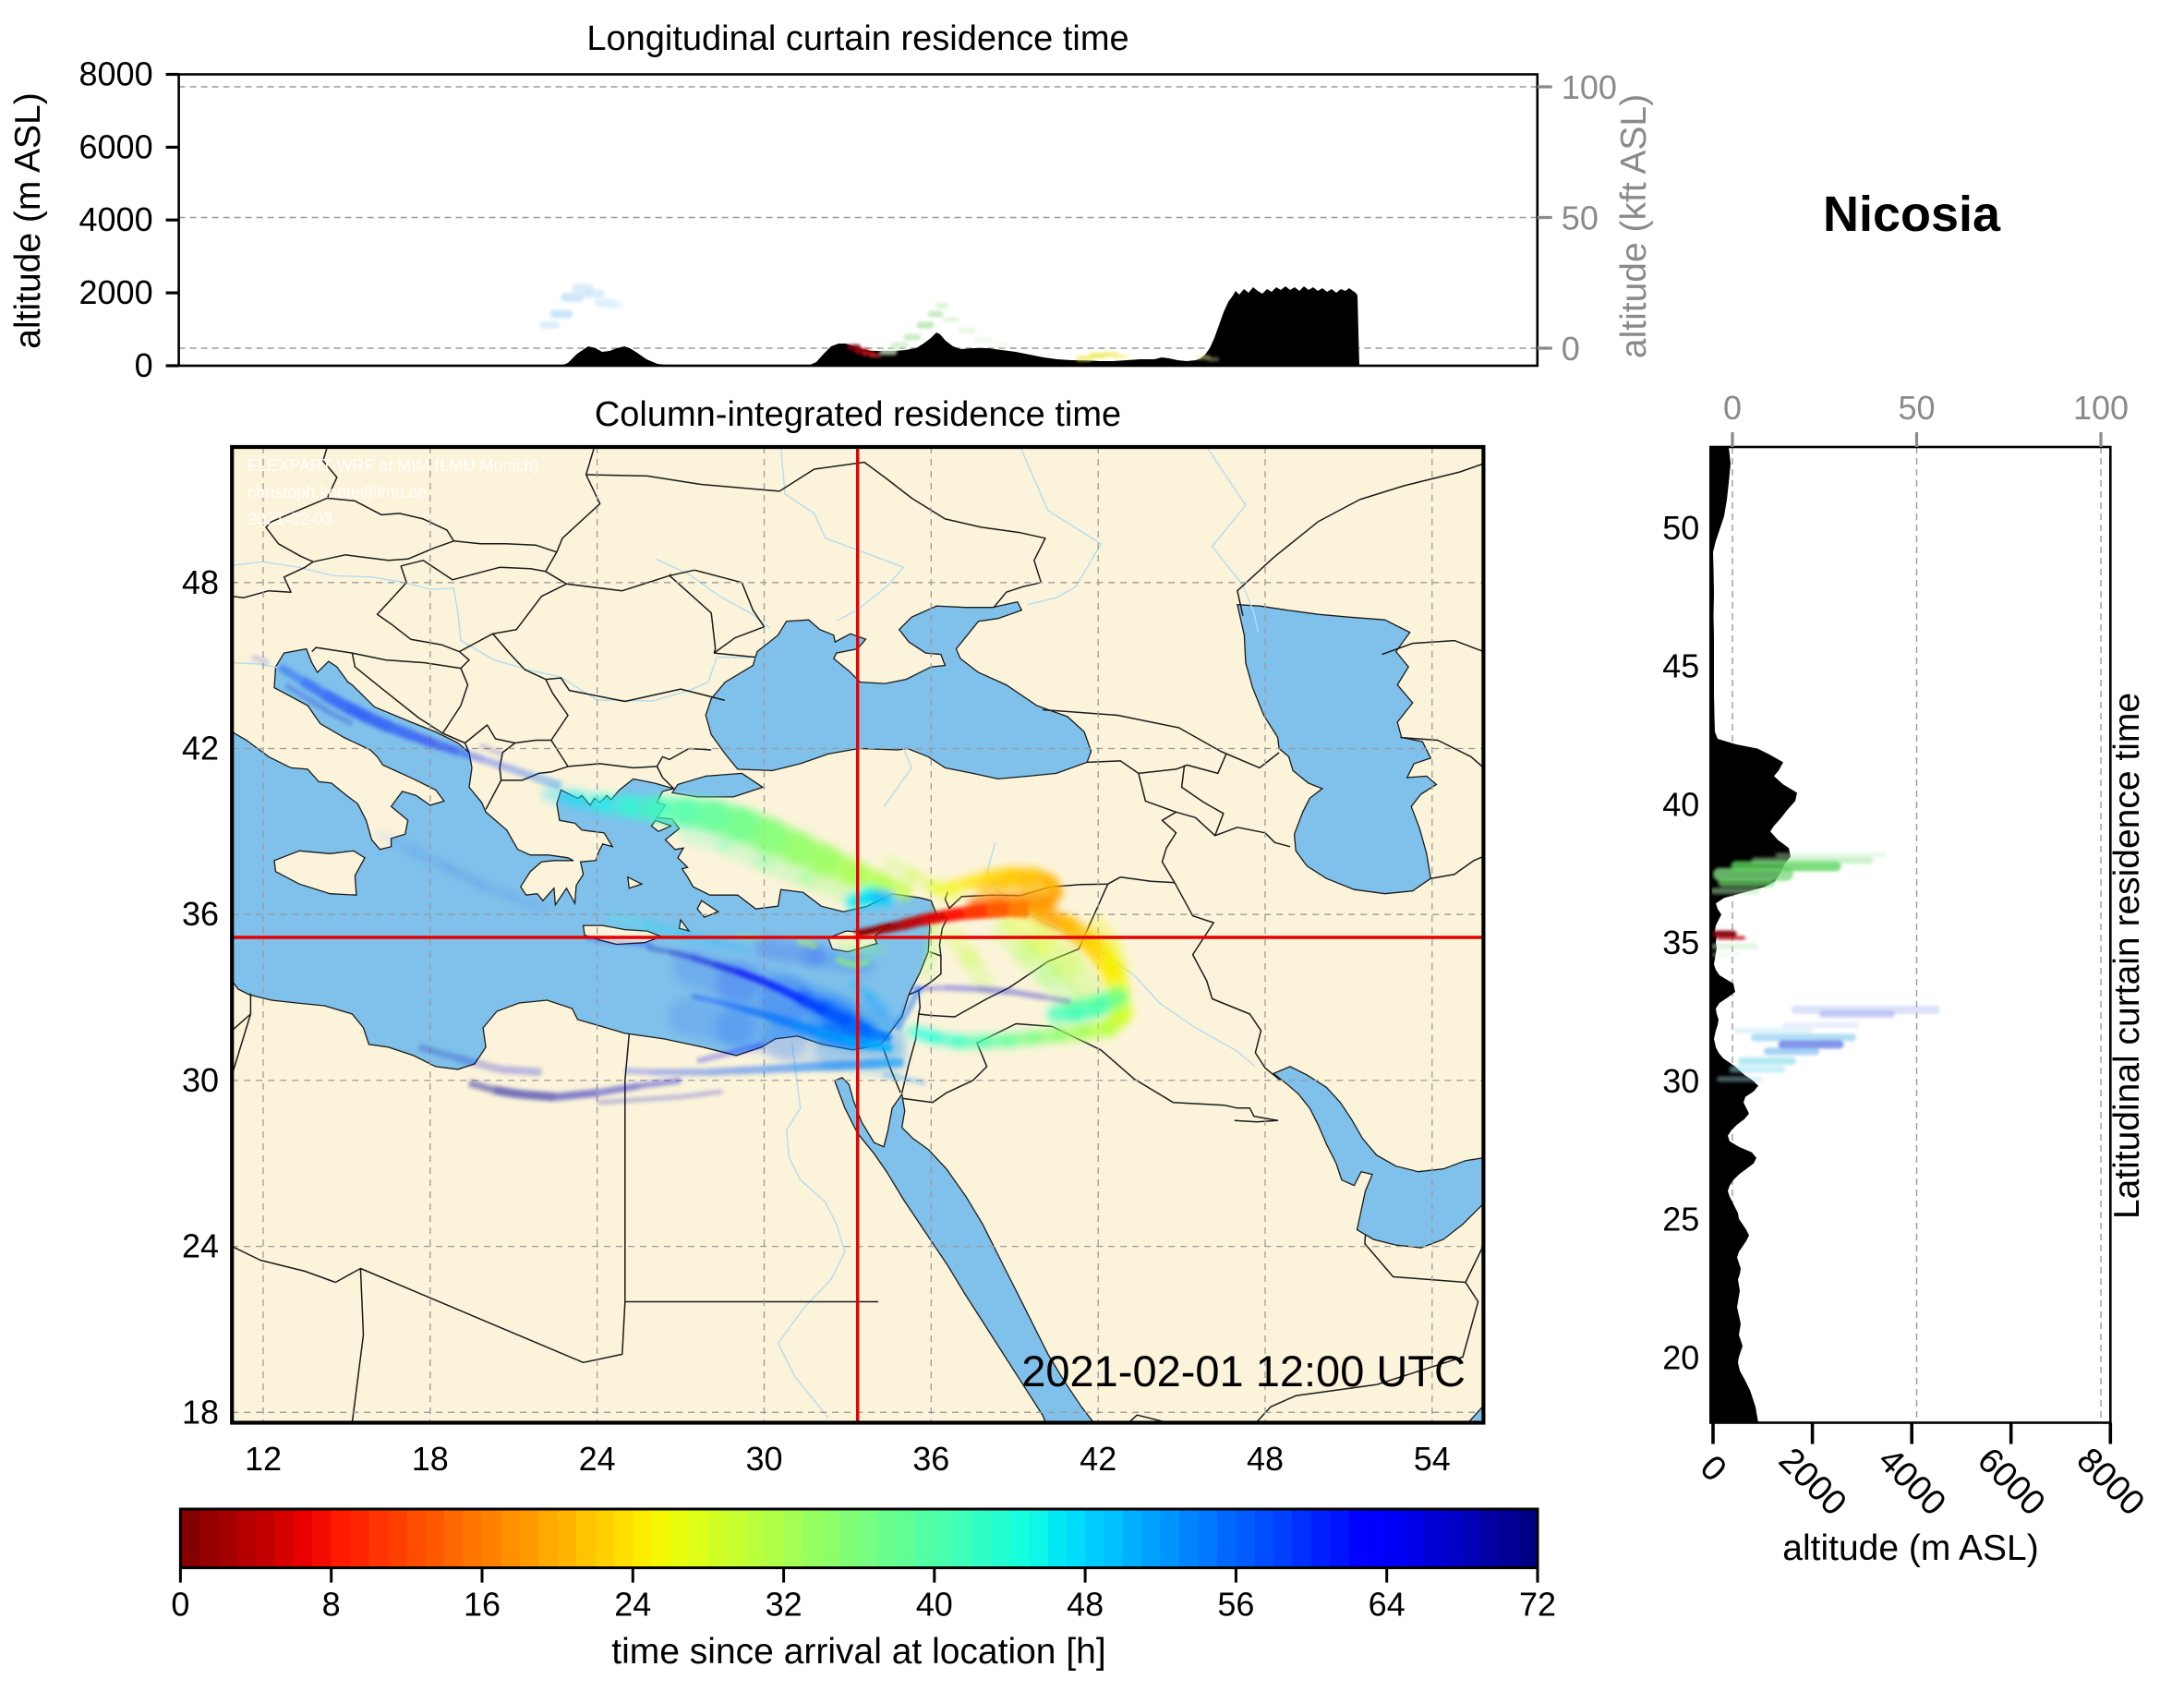  What do you see at coordinates (784, 1605) in the screenshot?
I see `svg-text: 32` at bounding box center [784, 1605].